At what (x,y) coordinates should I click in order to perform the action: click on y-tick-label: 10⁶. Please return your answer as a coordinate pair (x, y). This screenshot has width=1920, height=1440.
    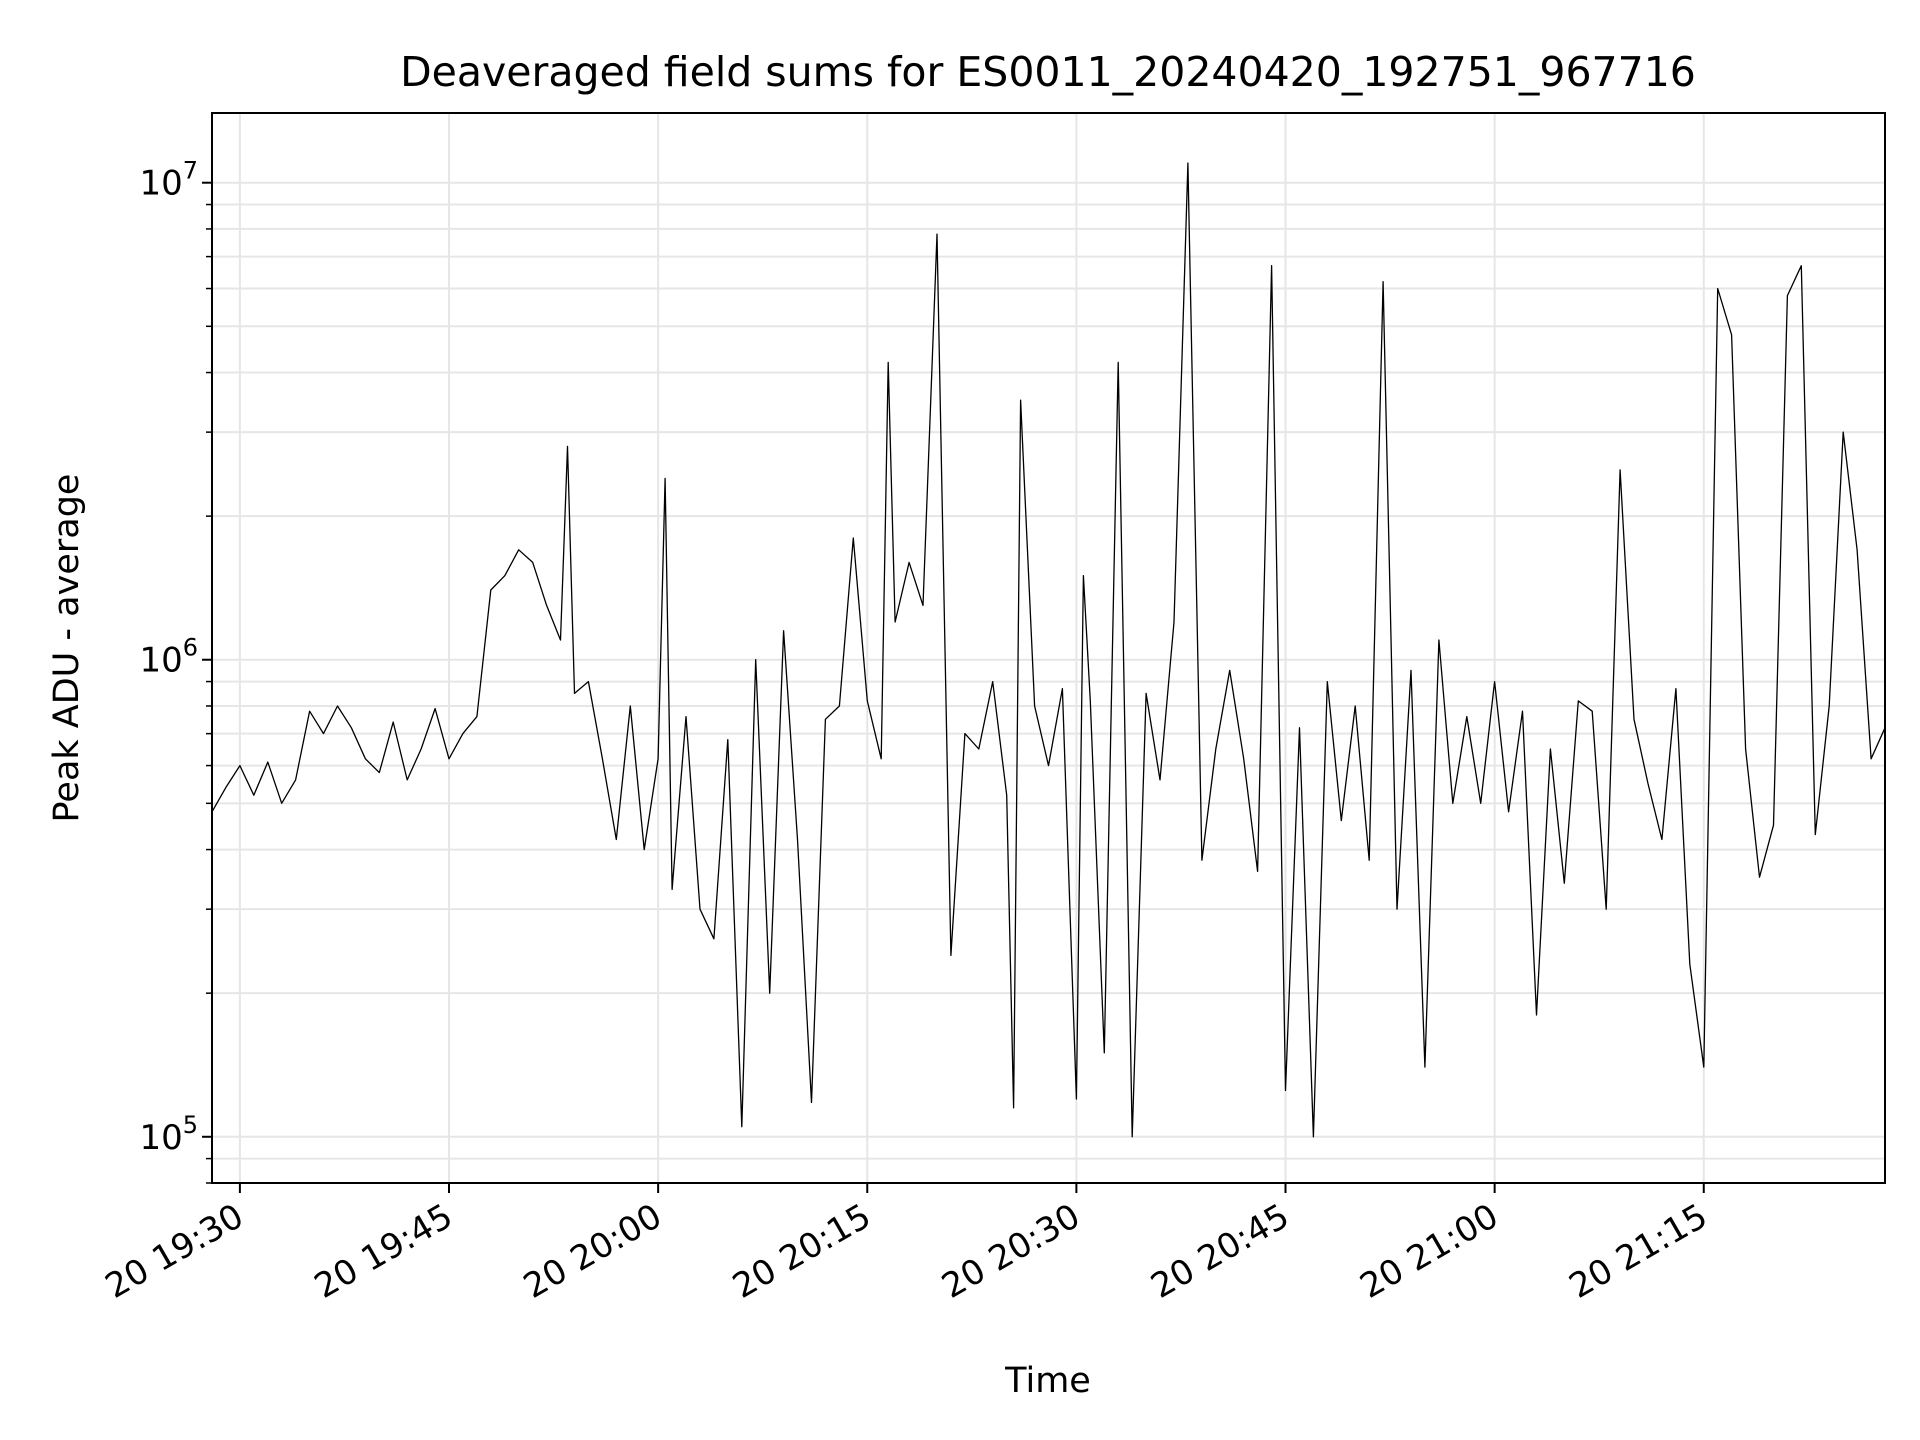
    Looking at the image, I should click on (168, 657).